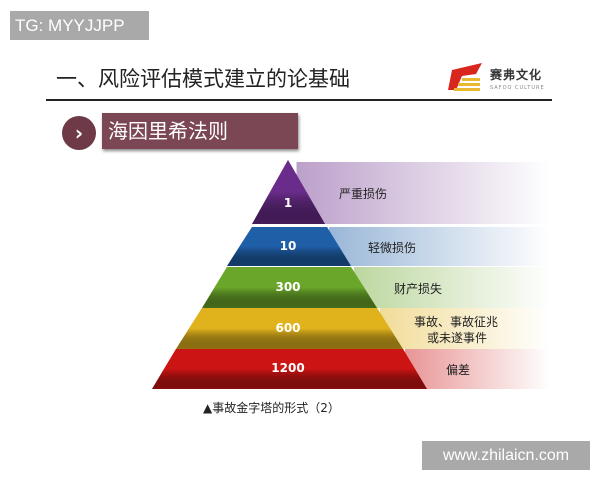 The width and height of the screenshot is (600, 480). What do you see at coordinates (506, 455) in the screenshot?
I see `watermark-bottom: www.zhilaicn.com` at bounding box center [506, 455].